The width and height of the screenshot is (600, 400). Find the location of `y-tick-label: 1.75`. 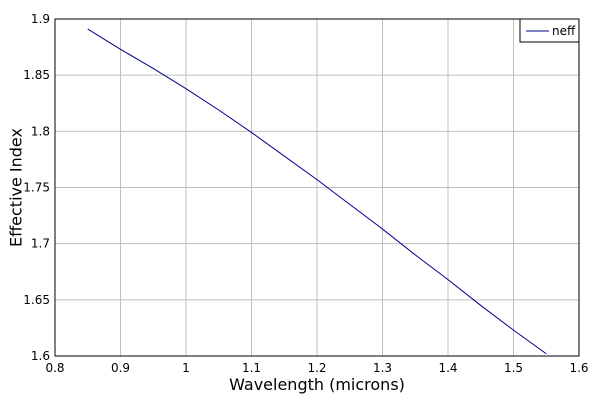

y-tick-label: 1.75 is located at coordinates (36, 188).